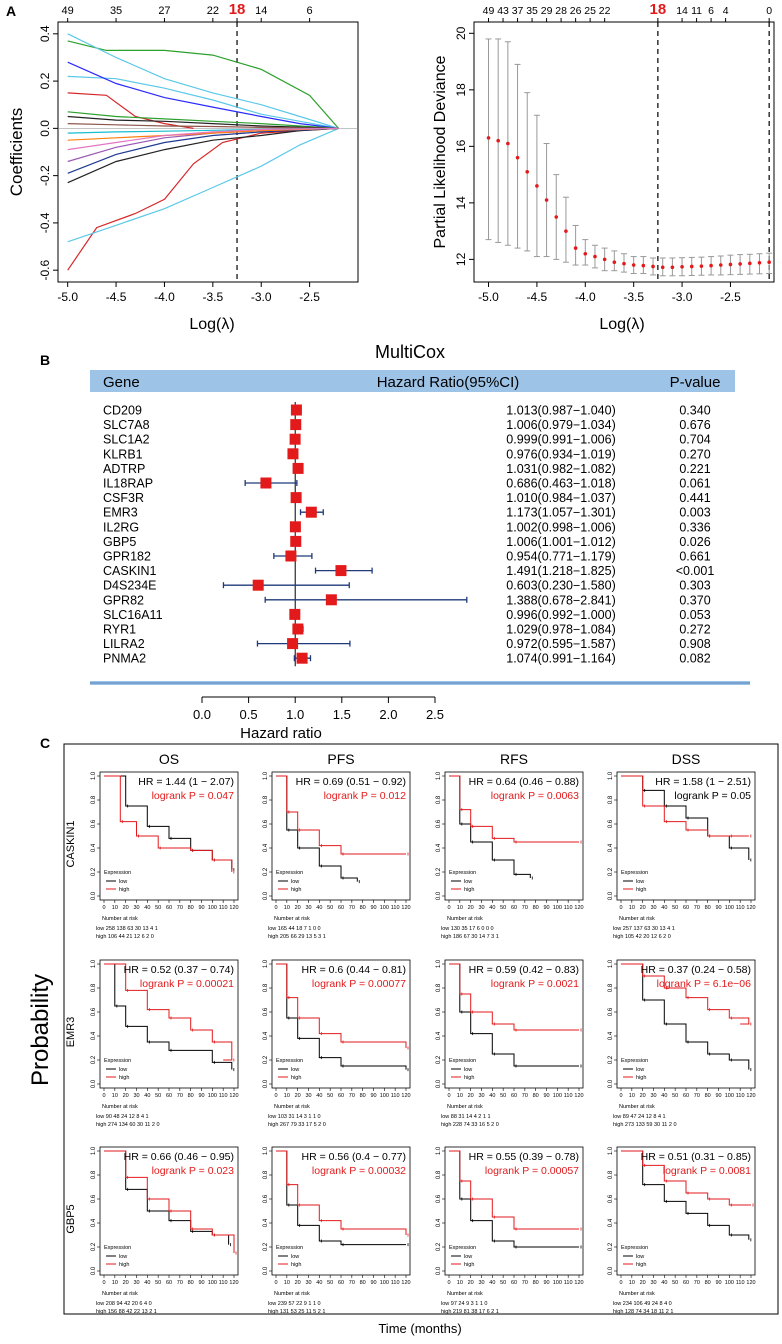 Image resolution: width=782 pixels, height=1344 pixels. What do you see at coordinates (535, 984) in the screenshot?
I see `logrank-text: logrank P = 0.0021` at bounding box center [535, 984].